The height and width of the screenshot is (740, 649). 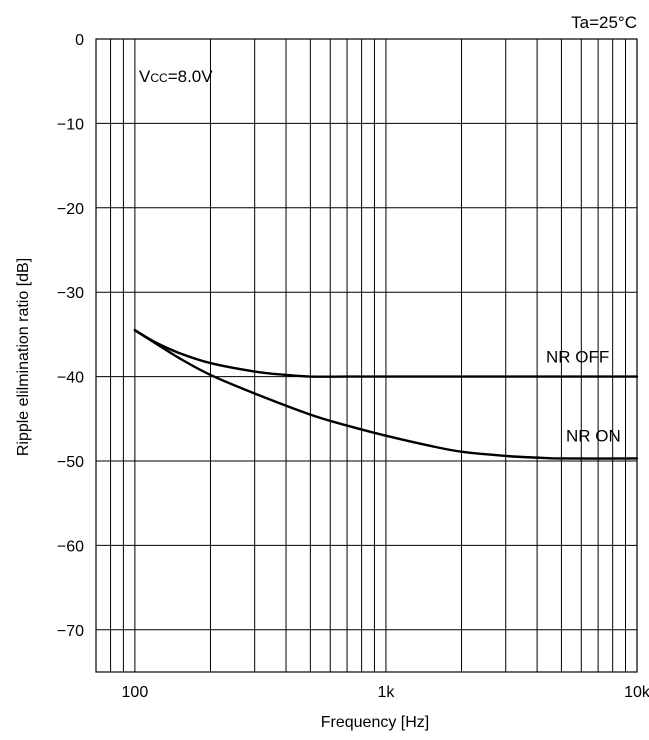 I want to click on x-tick-label: 100, so click(x=135, y=692).